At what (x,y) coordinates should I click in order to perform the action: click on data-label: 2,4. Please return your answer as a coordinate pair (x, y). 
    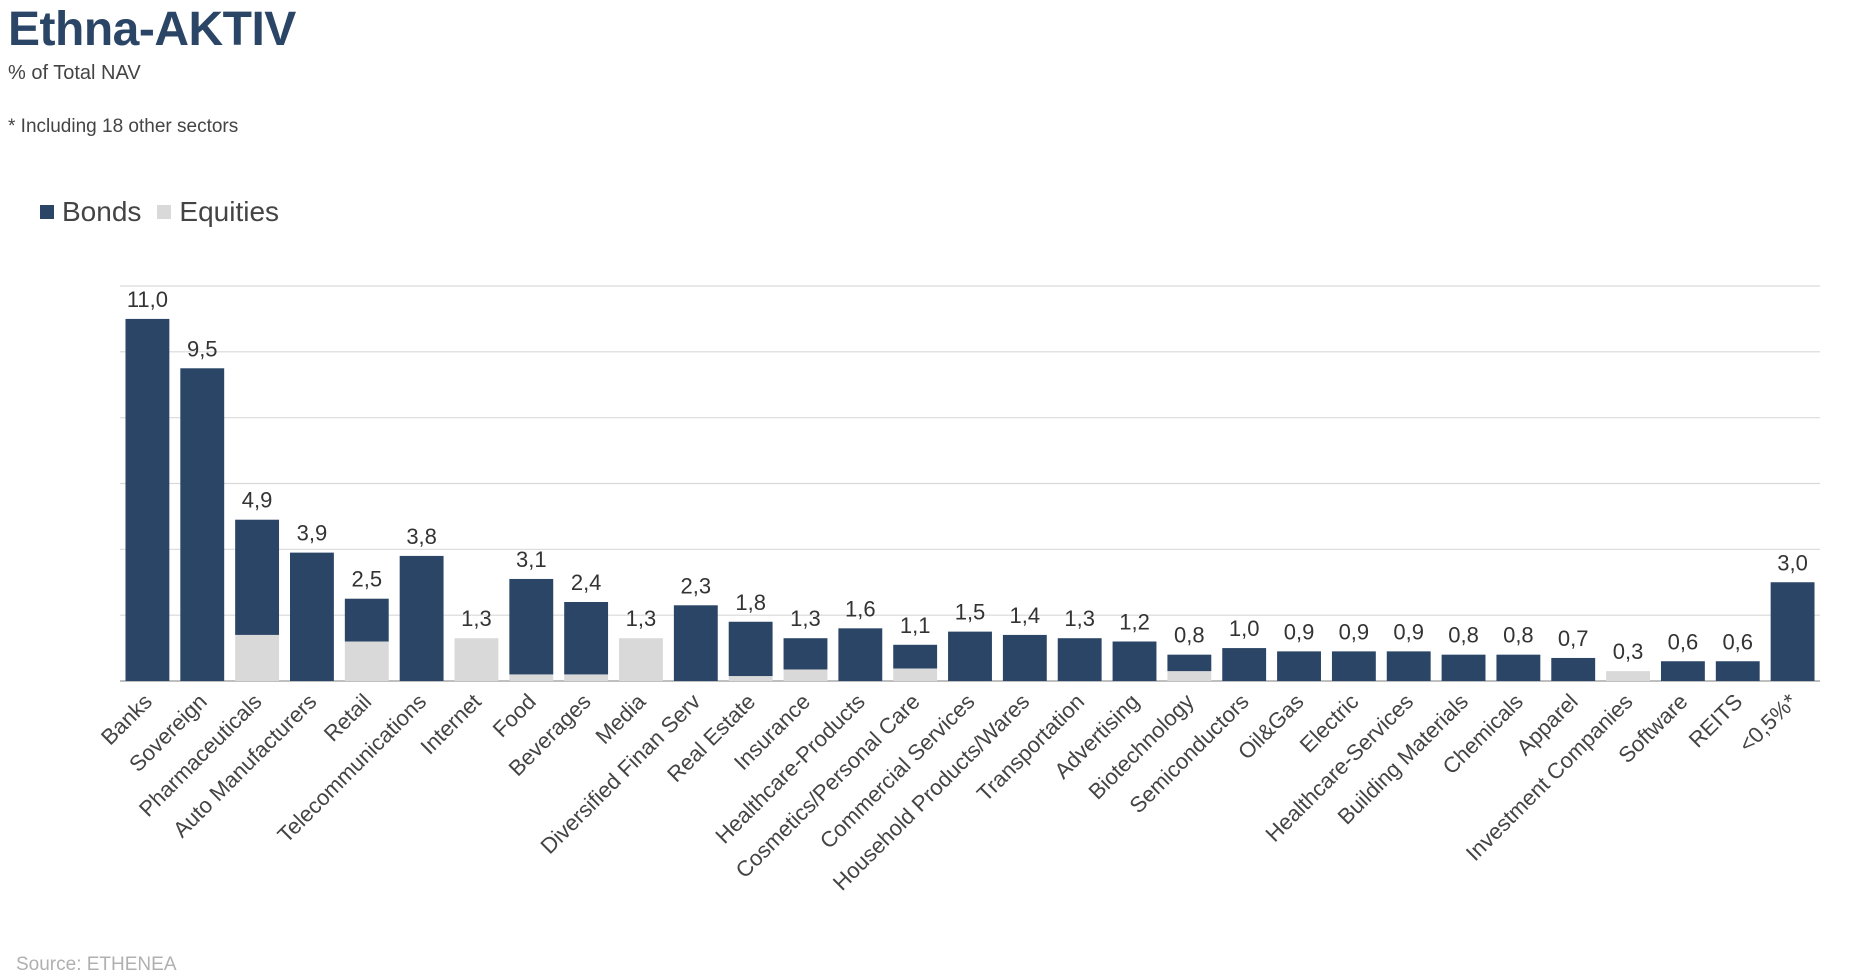
    Looking at the image, I should click on (586, 582).